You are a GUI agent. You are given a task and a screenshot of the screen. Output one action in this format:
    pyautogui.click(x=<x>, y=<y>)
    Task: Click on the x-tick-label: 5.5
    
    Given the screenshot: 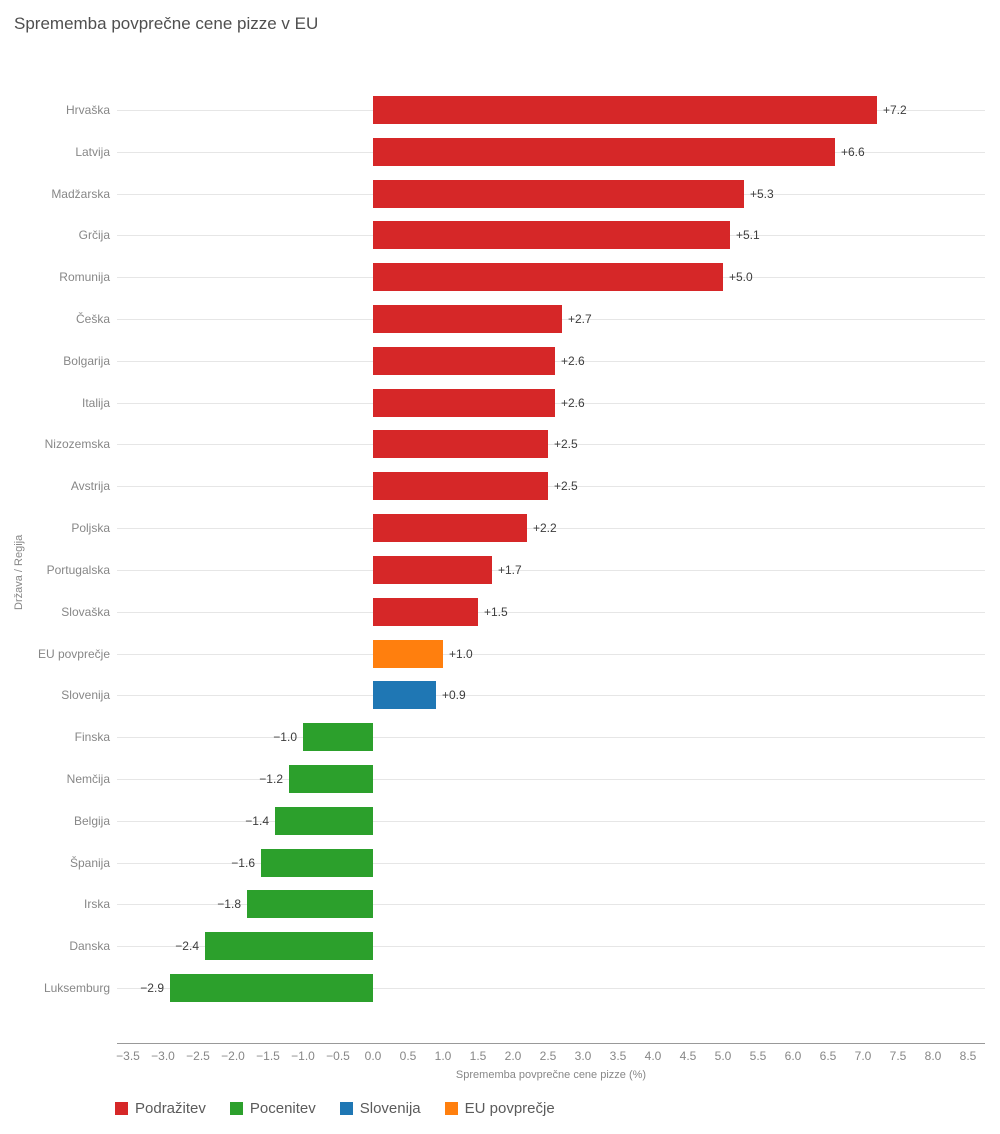 What is the action you would take?
    pyautogui.click(x=758, y=1056)
    